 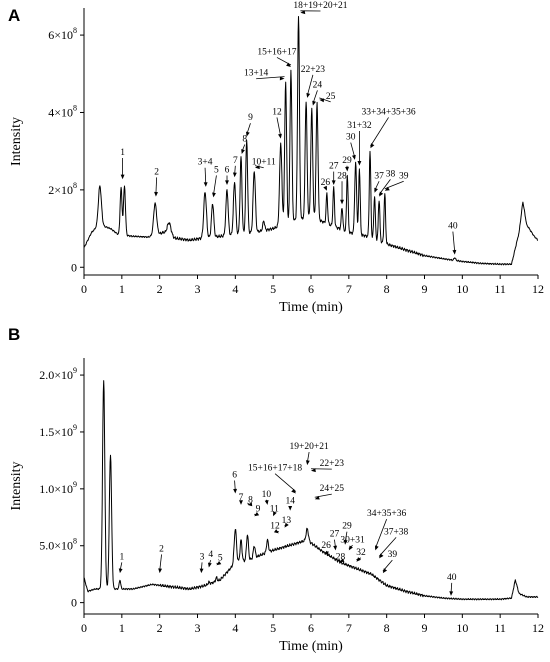 I want to click on panel-a-x-tick-label: 9, so click(x=425, y=289).